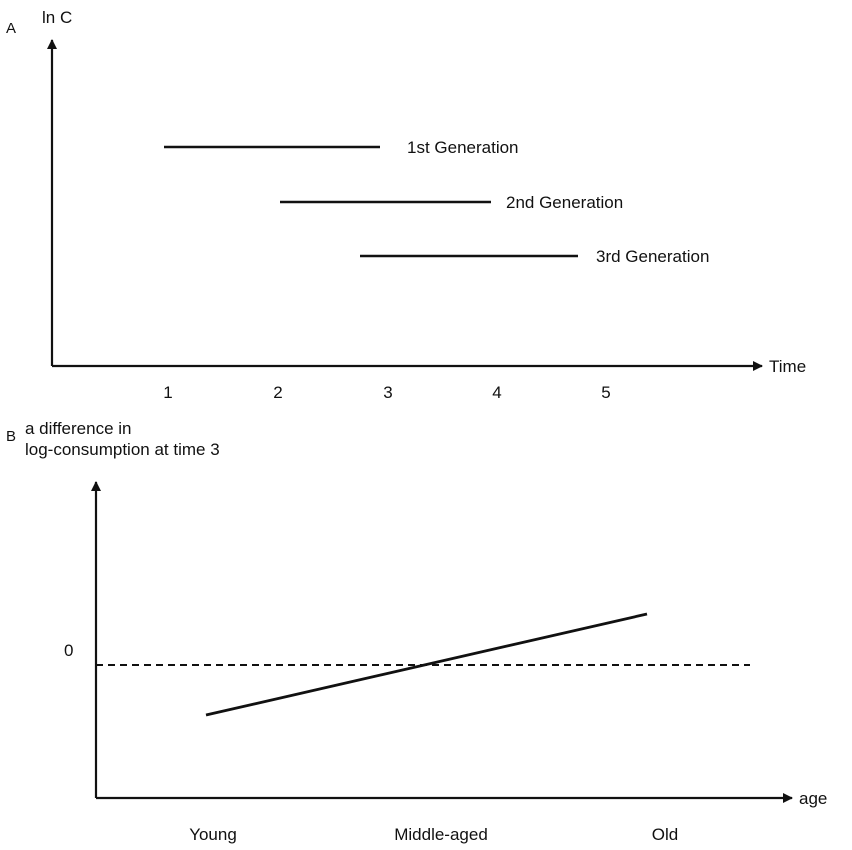  I want to click on category-old: Old, so click(665, 834).